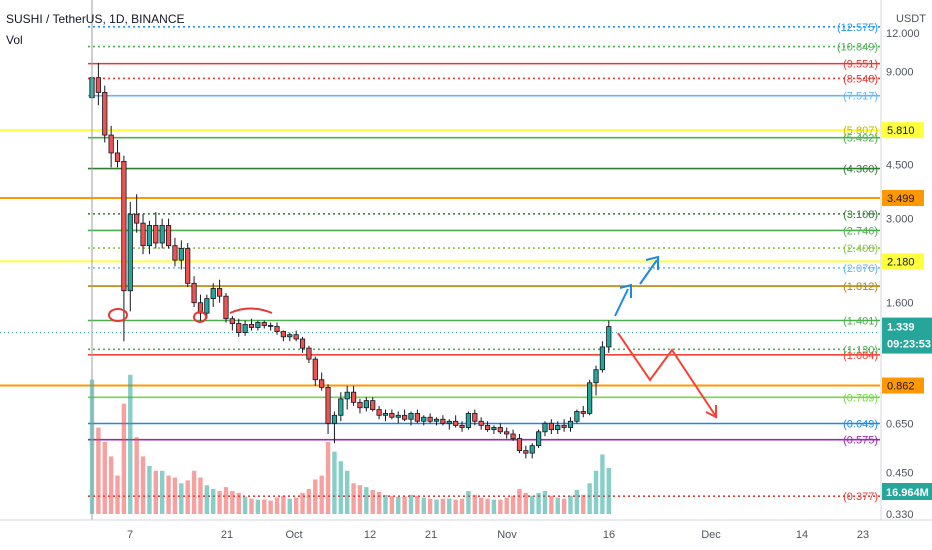 This screenshot has height=550, width=932. I want to click on time-tick-label: 12, so click(370, 535).